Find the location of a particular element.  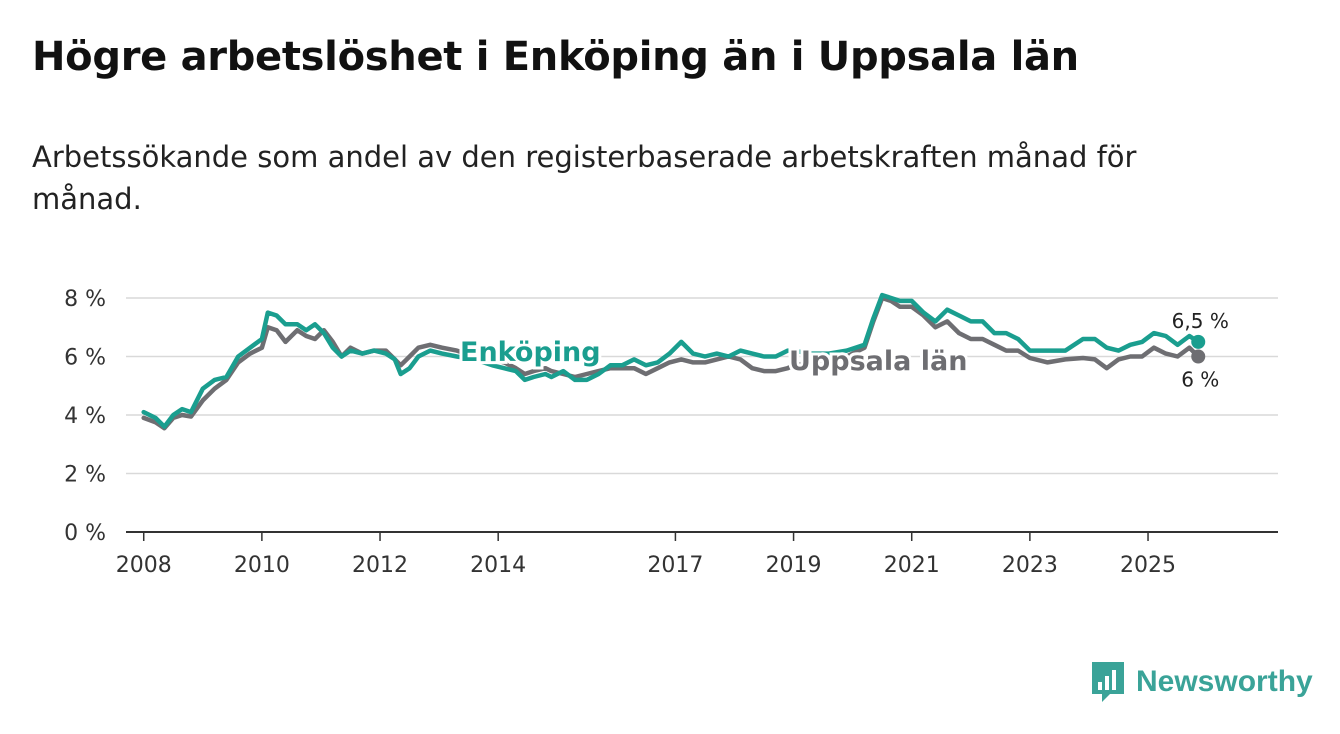

x-tick-label: 2010 is located at coordinates (262, 565).